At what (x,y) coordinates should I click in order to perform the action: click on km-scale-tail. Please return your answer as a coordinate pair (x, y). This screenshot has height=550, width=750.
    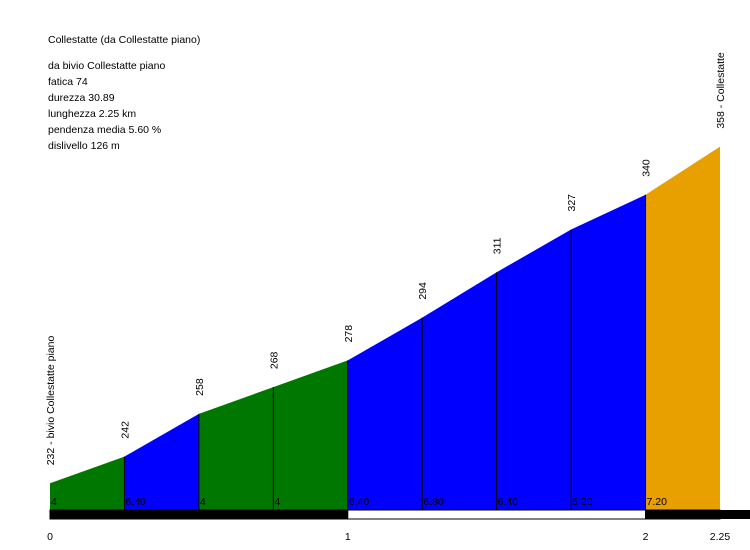
    Looking at the image, I should click on (735, 514).